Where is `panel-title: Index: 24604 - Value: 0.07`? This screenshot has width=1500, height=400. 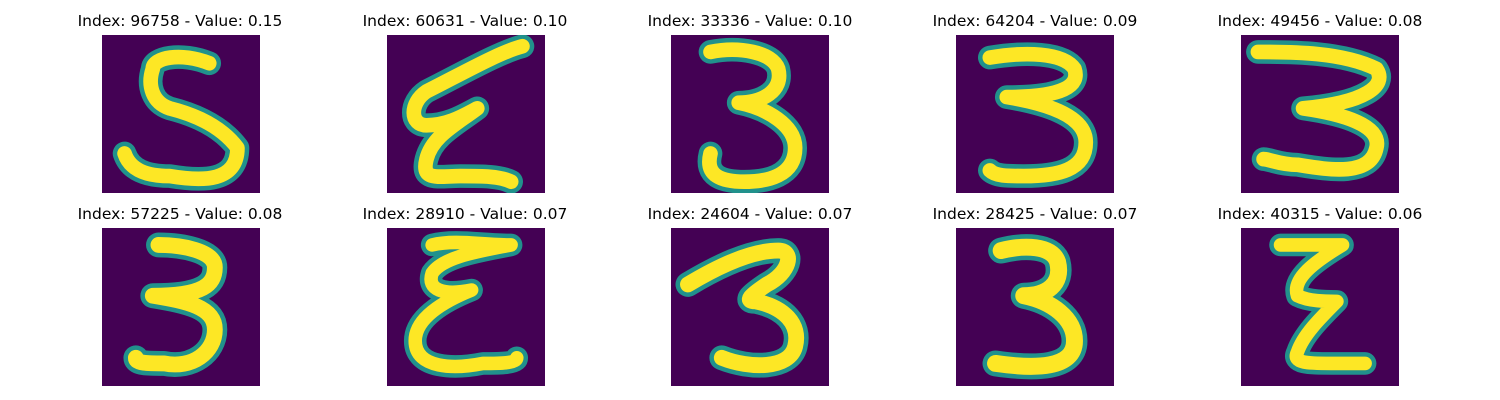
panel-title: Index: 24604 - Value: 0.07 is located at coordinates (750, 214).